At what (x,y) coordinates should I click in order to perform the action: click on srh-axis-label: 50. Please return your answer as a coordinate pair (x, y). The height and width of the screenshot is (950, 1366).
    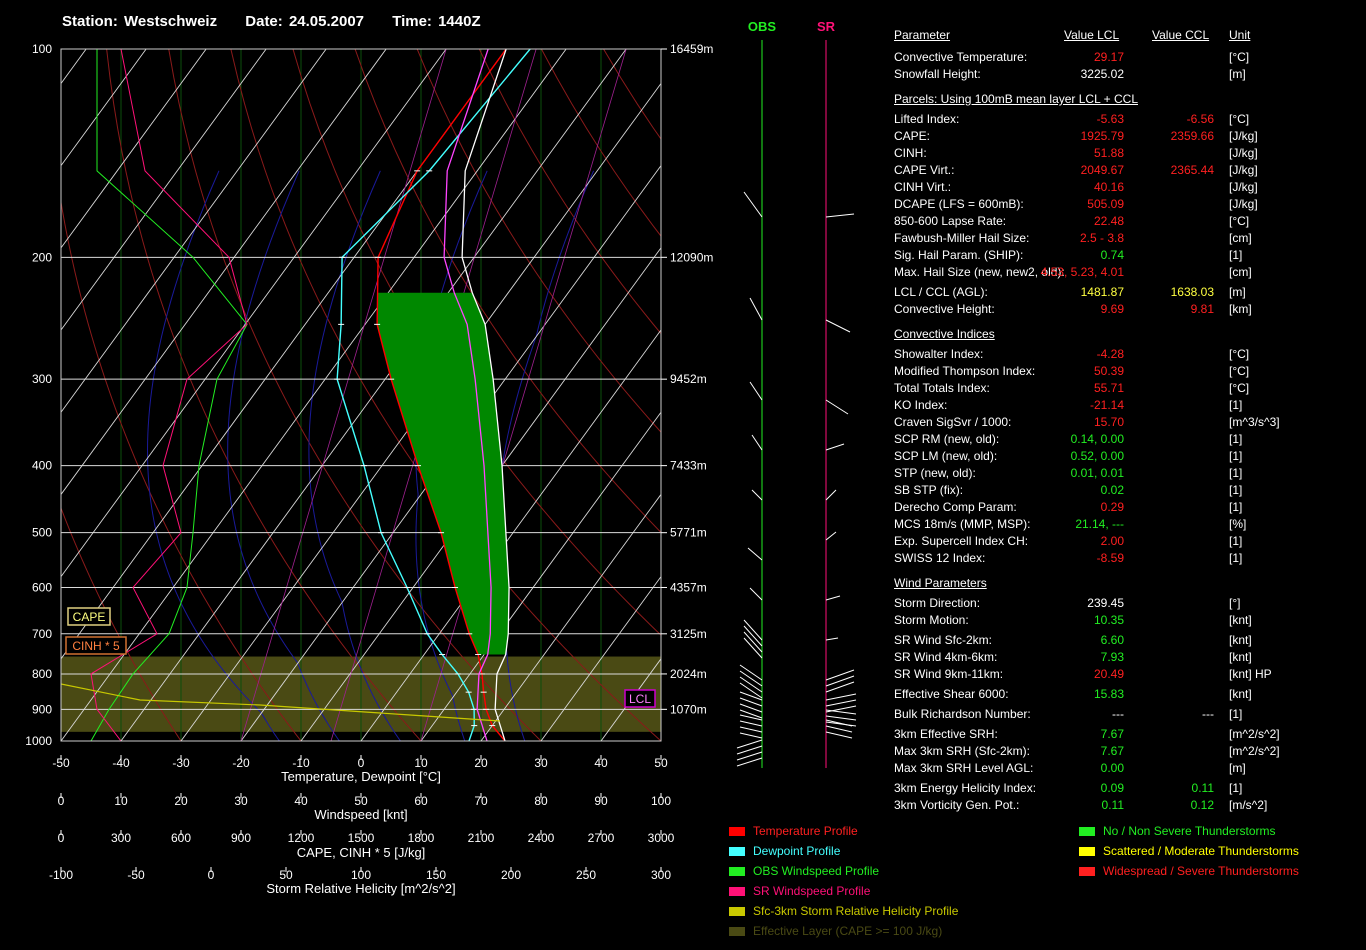
    Looking at the image, I should click on (286, 875).